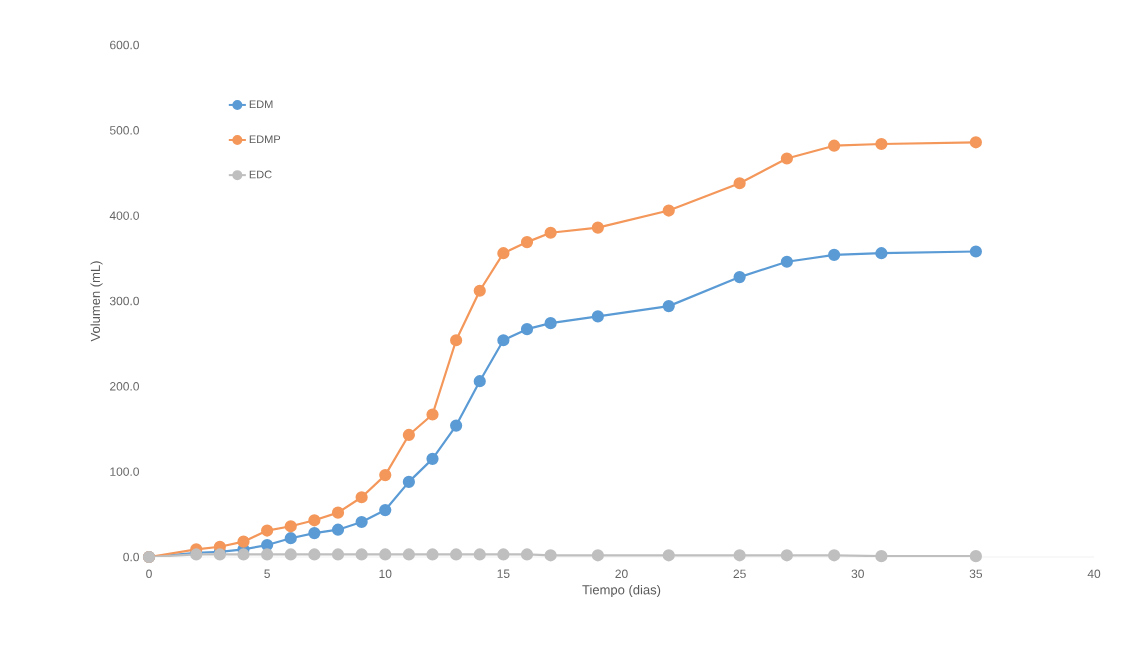 The width and height of the screenshot is (1129, 670). What do you see at coordinates (124, 45) in the screenshot?
I see `y-tick-label: 600.0` at bounding box center [124, 45].